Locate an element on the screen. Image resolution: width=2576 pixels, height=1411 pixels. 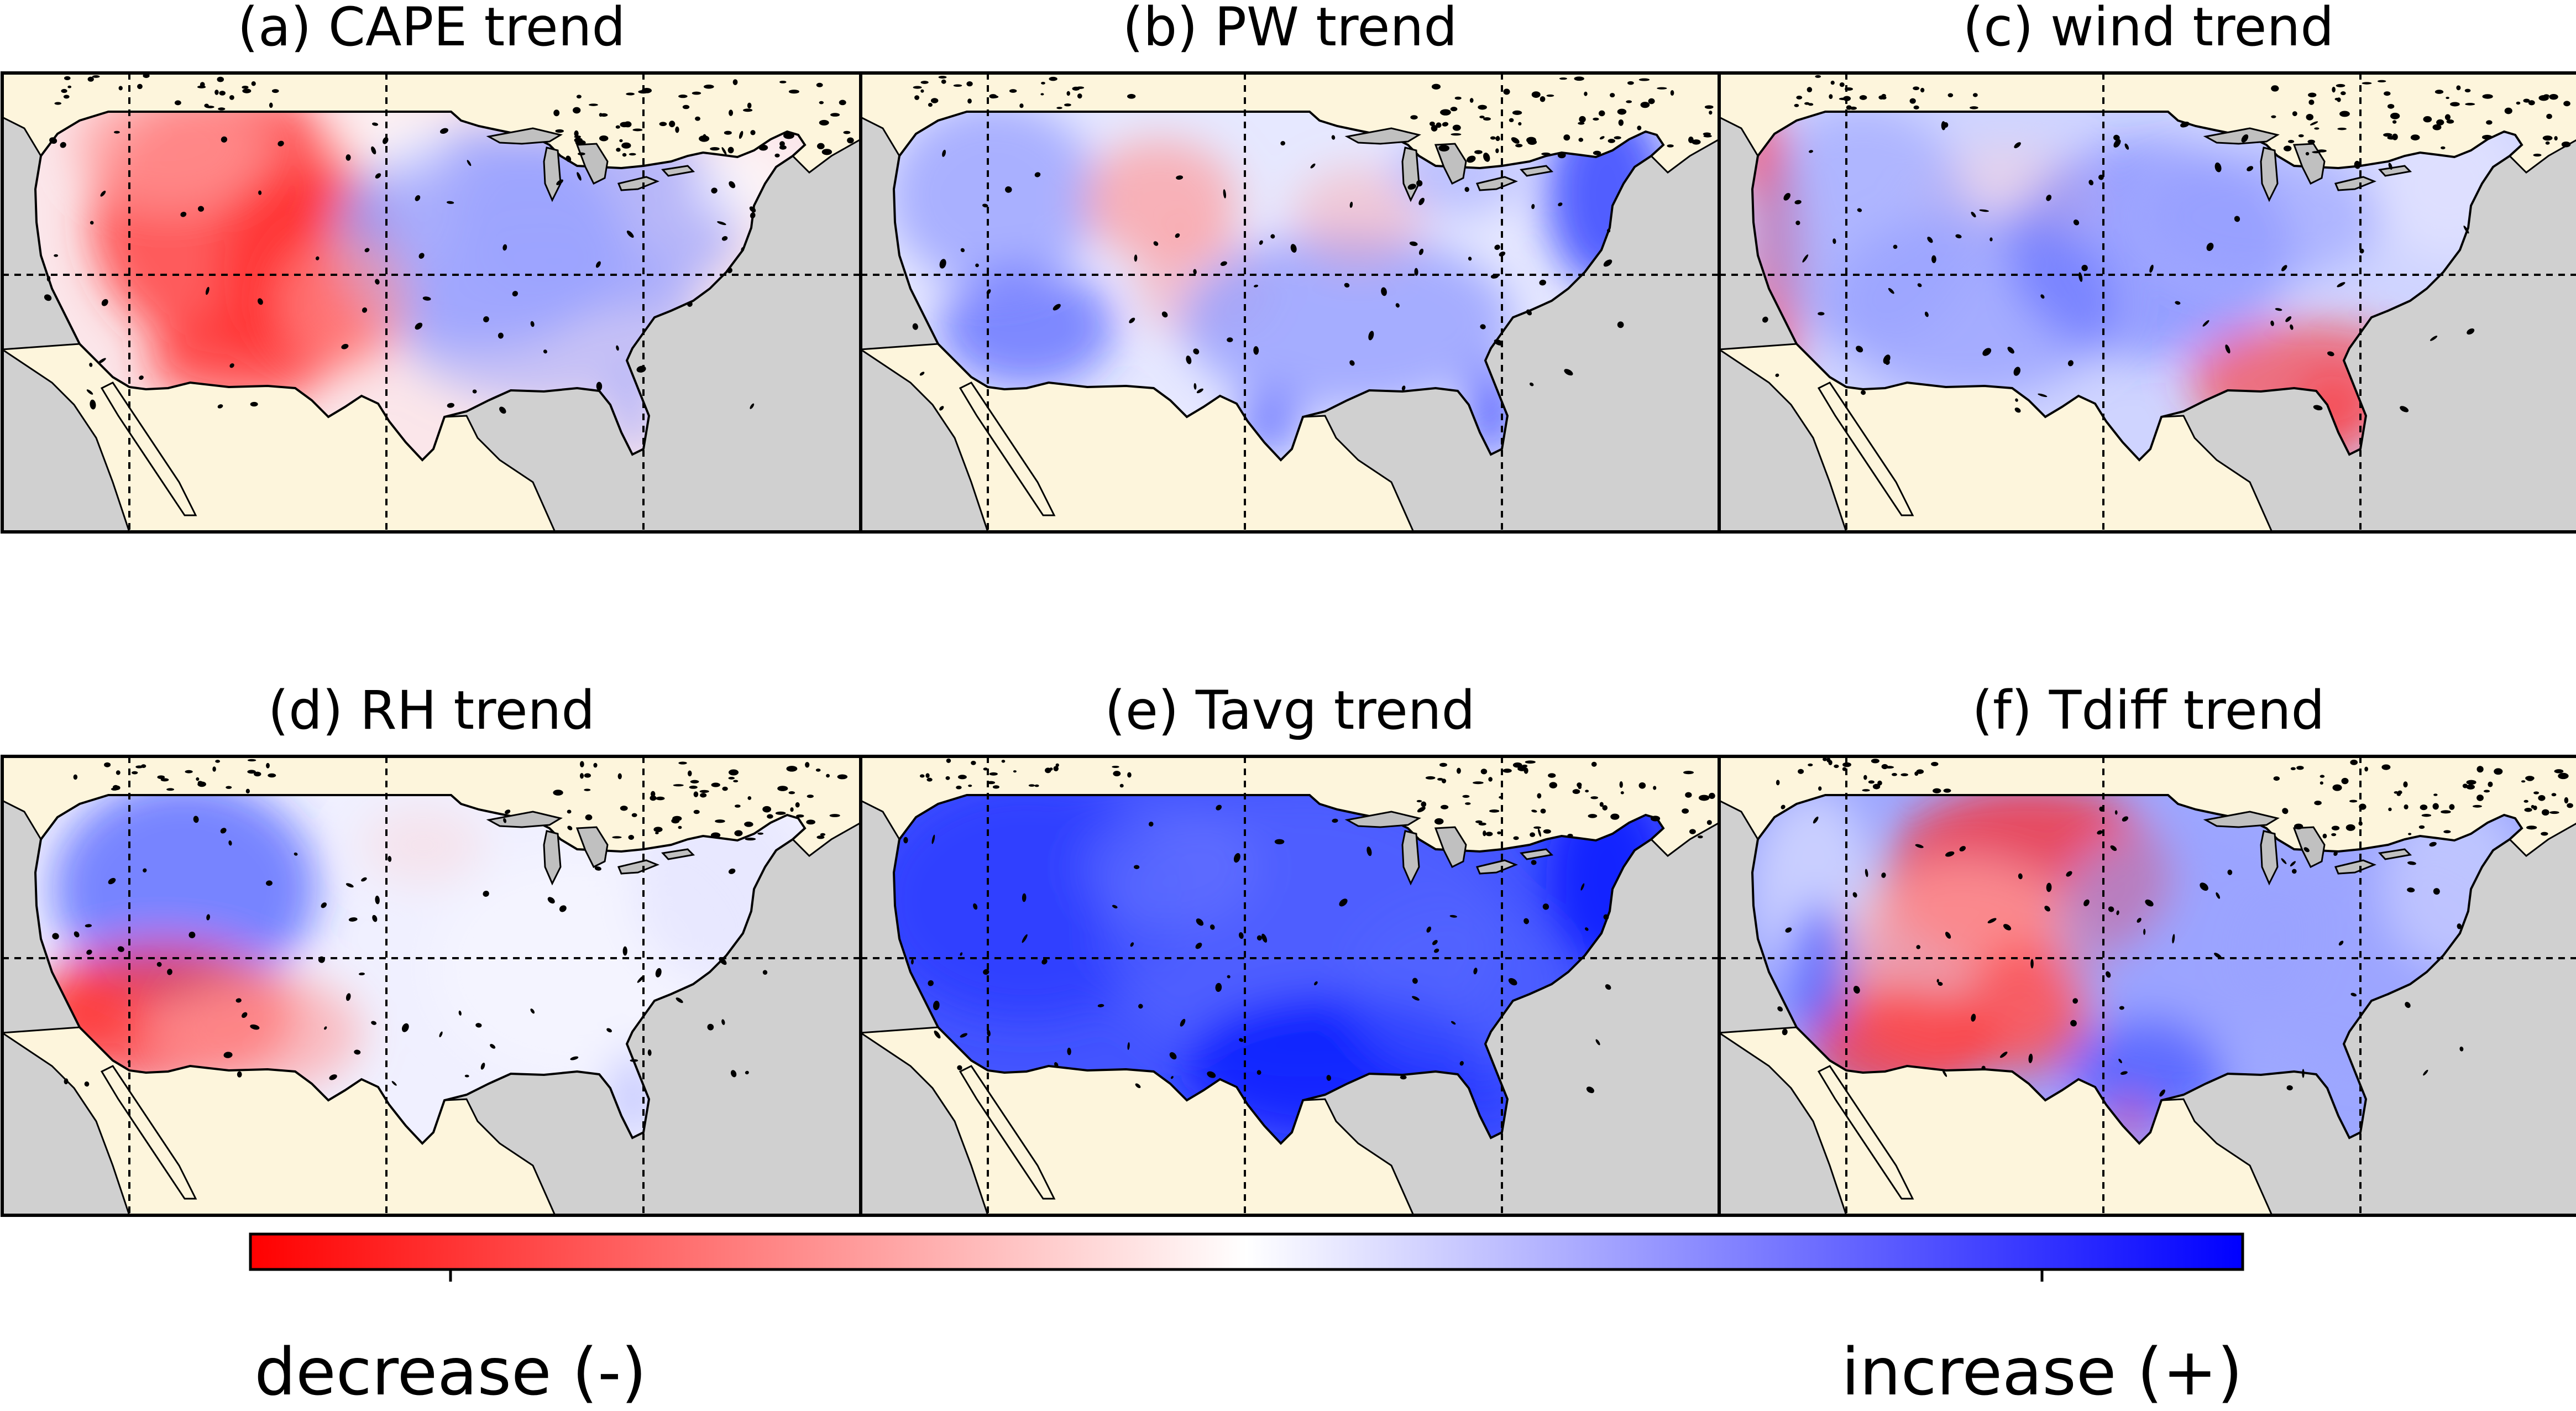
map-panel-wind is located at coordinates (2147, 302).